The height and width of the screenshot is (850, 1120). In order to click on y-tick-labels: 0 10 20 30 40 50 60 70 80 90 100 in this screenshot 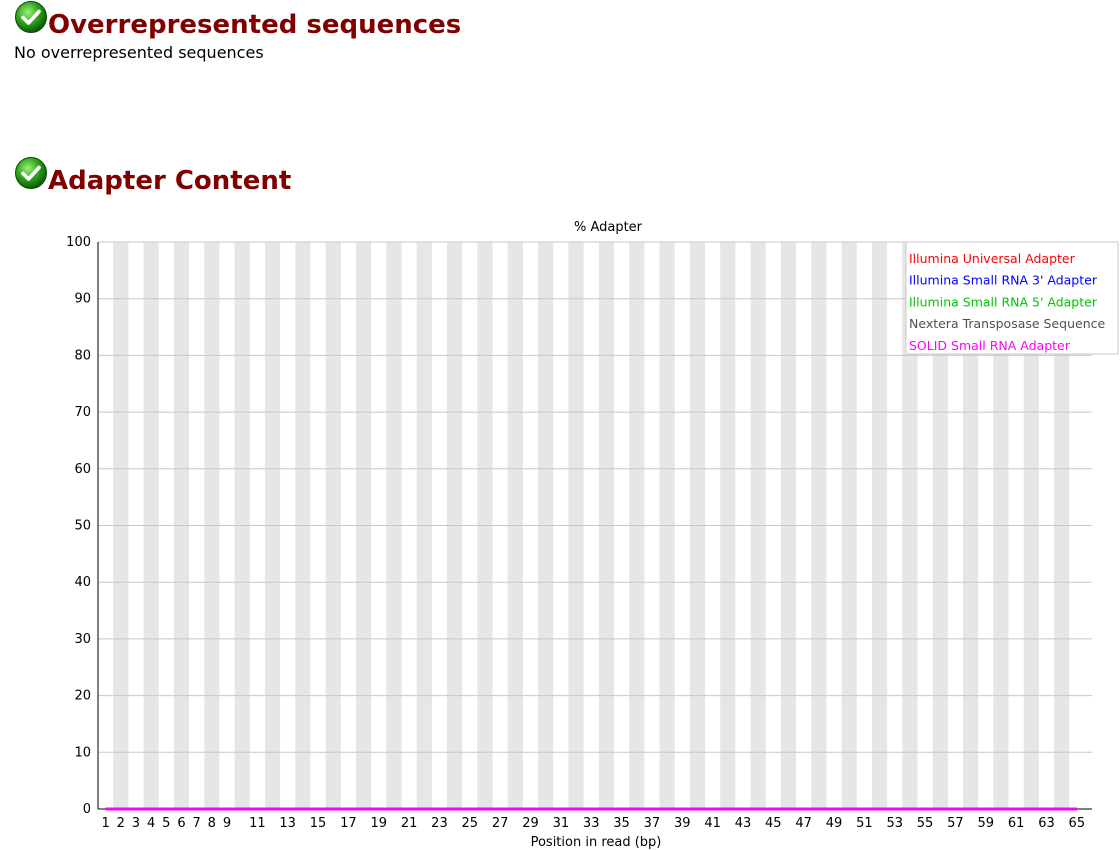, I will do `click(78, 526)`.